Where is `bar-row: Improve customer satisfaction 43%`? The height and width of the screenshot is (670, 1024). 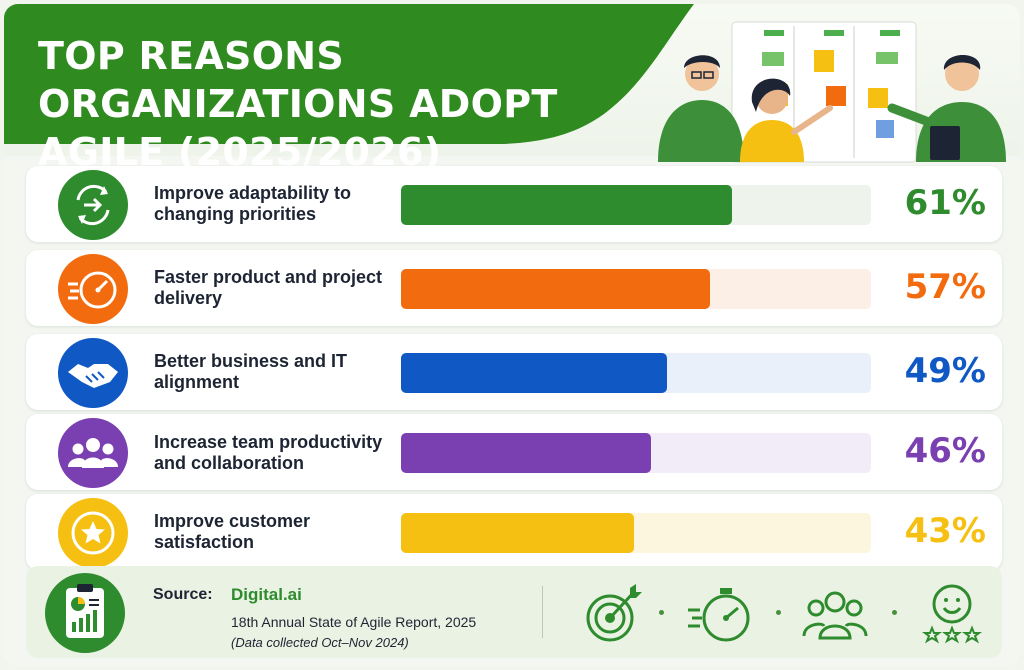 bar-row: Improve customer satisfaction 43% is located at coordinates (514, 532).